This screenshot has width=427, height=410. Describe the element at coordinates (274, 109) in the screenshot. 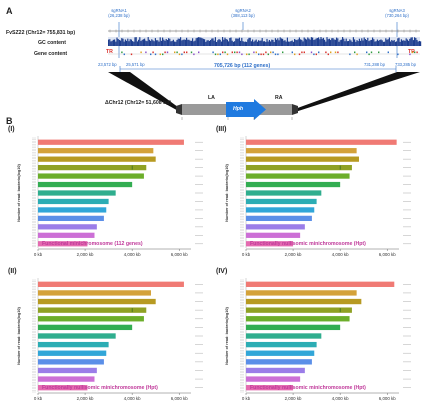

I see `right-arm` at that location.